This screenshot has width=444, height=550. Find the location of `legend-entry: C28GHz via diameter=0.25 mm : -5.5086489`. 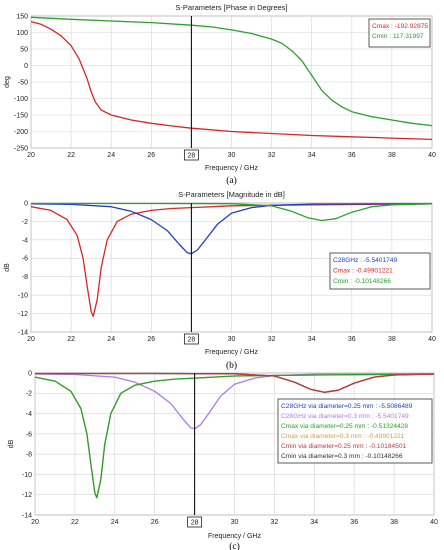

legend-entry: C28GHz via diameter=0.25 mm : -5.5086489 is located at coordinates (347, 406).